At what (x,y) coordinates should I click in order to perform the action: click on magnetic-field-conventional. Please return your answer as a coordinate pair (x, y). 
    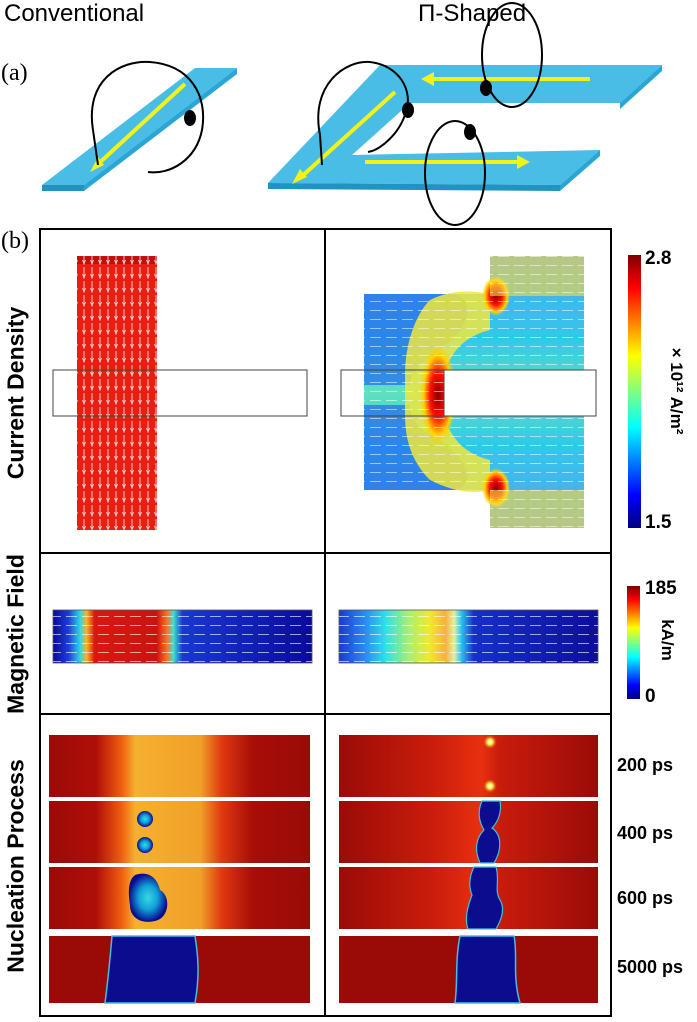
    Looking at the image, I should click on (182, 636).